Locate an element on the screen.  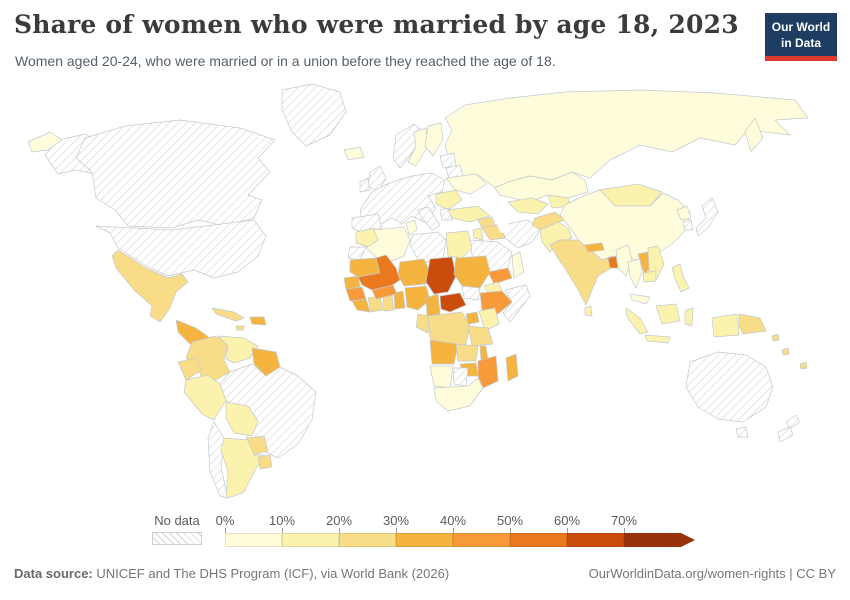
country-central-african-republic is located at coordinates (453, 302).